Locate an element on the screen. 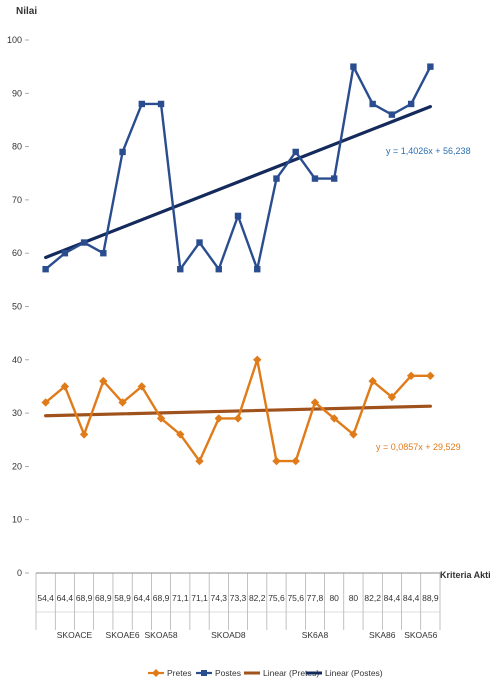  legend-label: Linear (Postes) is located at coordinates (354, 673).